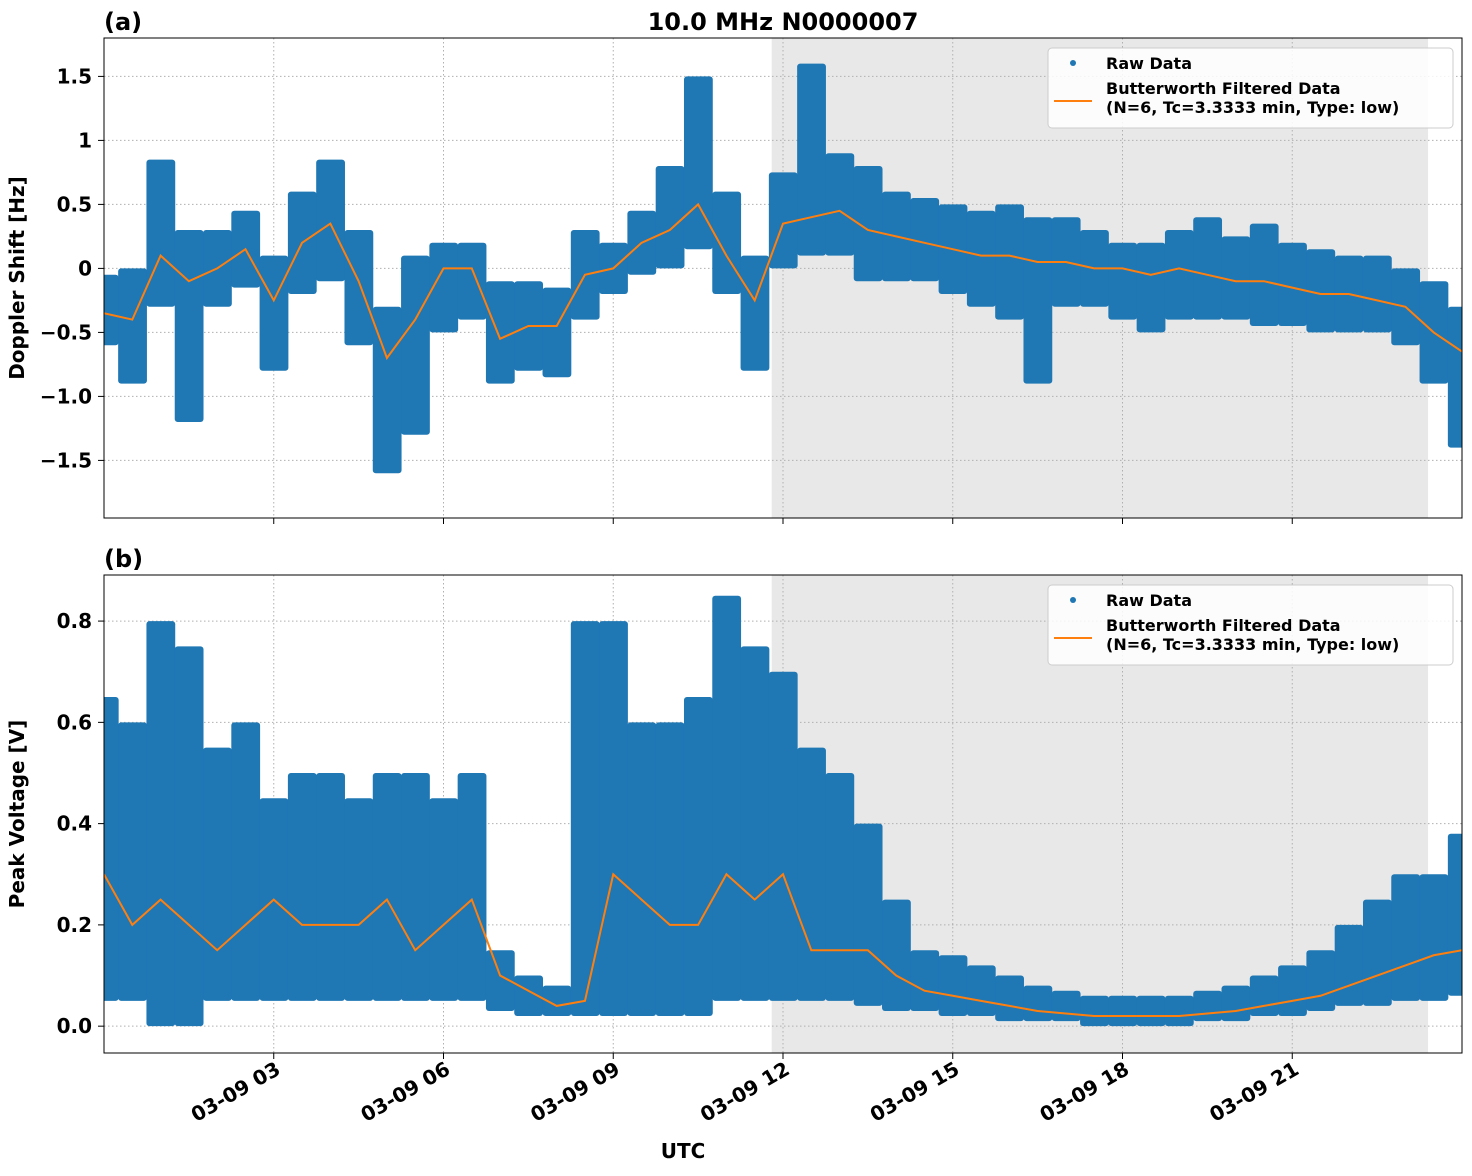  I want to click on x-tick-label: 03-09 03, so click(236, 1092).